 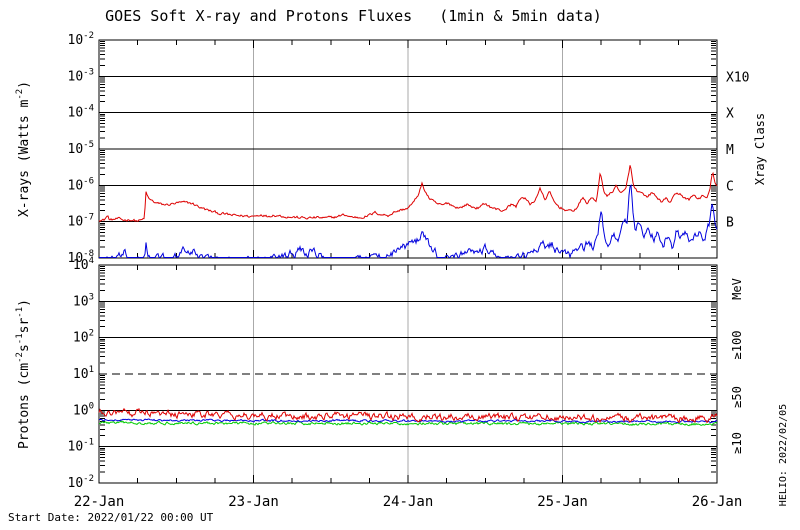 I want to click on y-tick-label: 10⁻⁶, so click(x=81, y=184).